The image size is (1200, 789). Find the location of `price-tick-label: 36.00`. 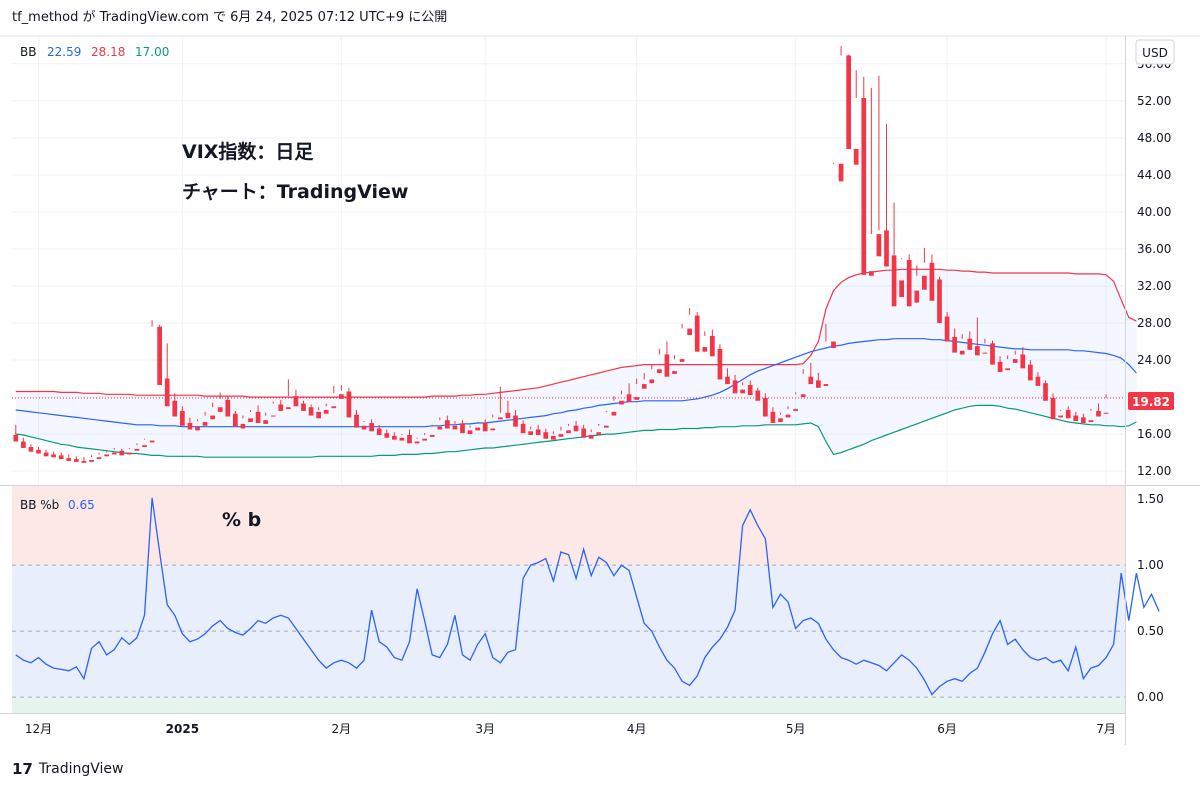

price-tick-label: 36.00 is located at coordinates (1154, 249).